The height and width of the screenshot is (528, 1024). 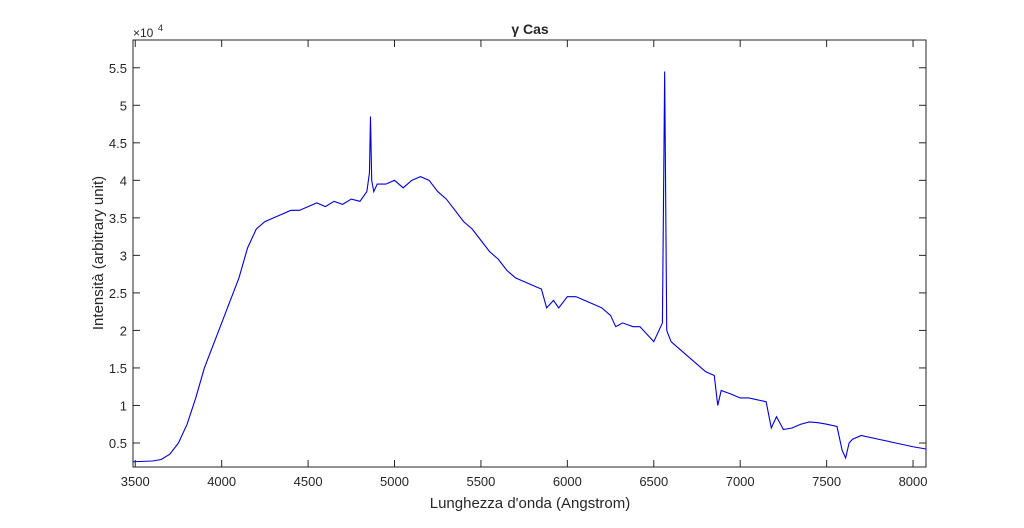 What do you see at coordinates (98, 253) in the screenshot?
I see `y-axis-label: Intensità (arbitrary unit)` at bounding box center [98, 253].